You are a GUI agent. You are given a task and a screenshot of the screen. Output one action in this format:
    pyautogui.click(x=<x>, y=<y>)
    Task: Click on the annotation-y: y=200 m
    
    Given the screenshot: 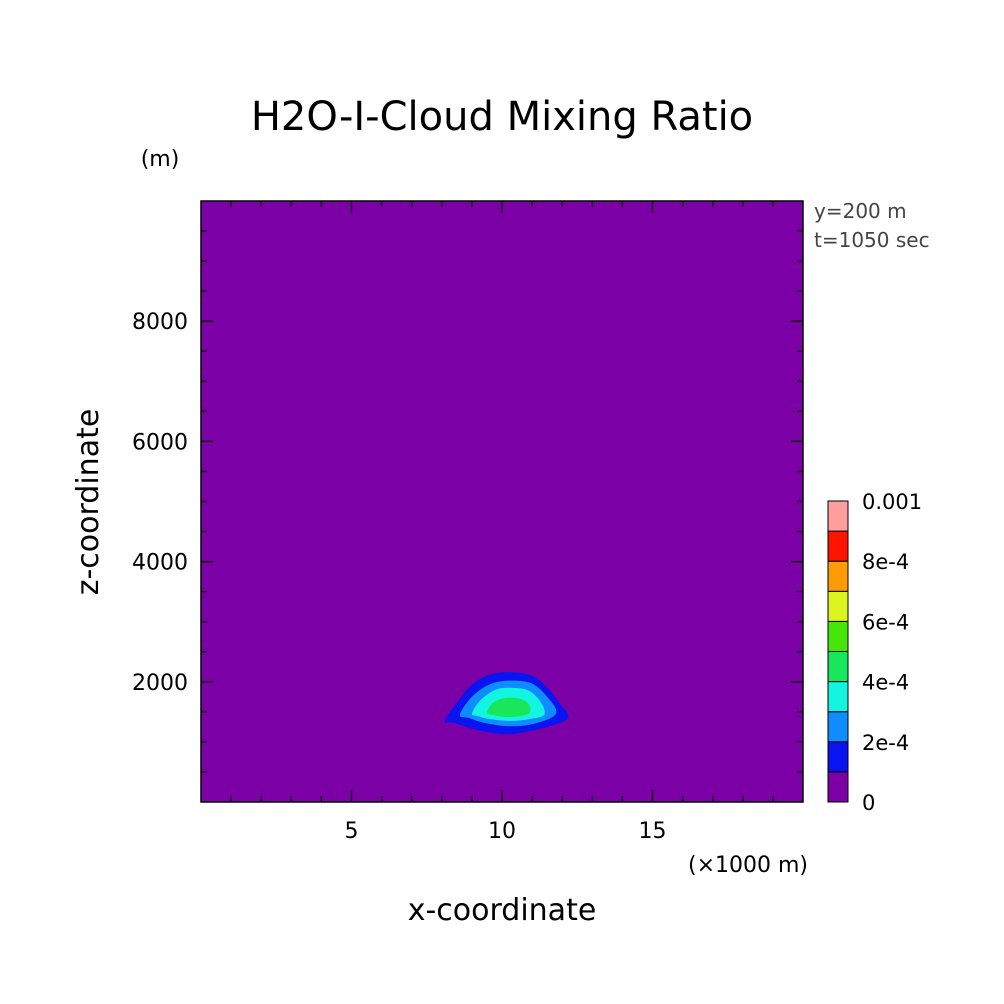 What is the action you would take?
    pyautogui.click(x=860, y=211)
    